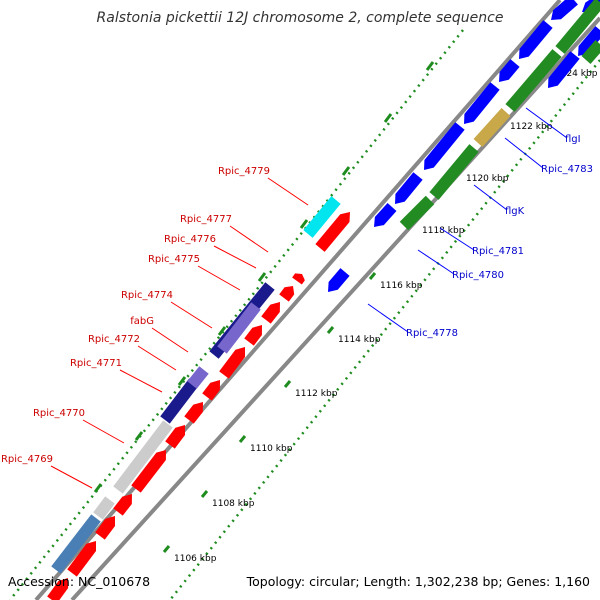  Describe the element at coordinates (59, 413) in the screenshot. I see `gene-label: Rpic_4770` at that location.